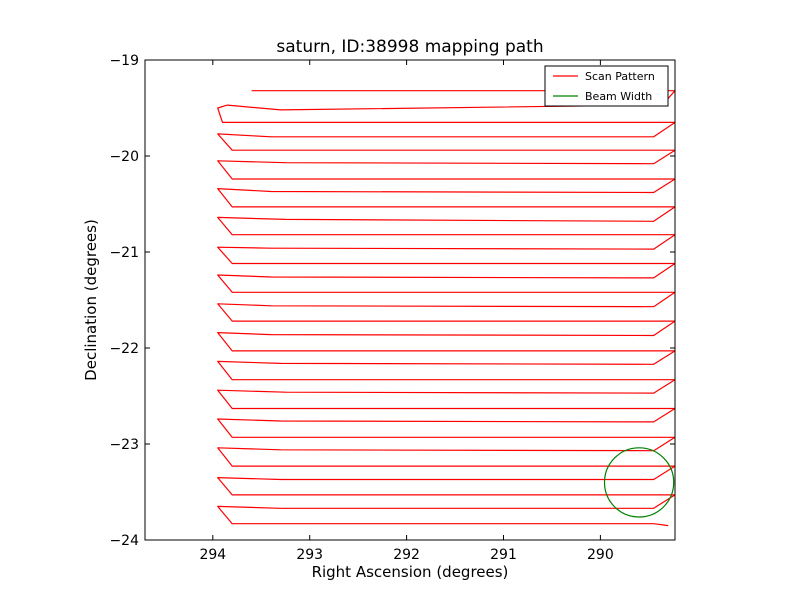 The width and height of the screenshot is (800, 600). Describe the element at coordinates (124, 61) in the screenshot. I see `y-tick-label: −19` at that location.